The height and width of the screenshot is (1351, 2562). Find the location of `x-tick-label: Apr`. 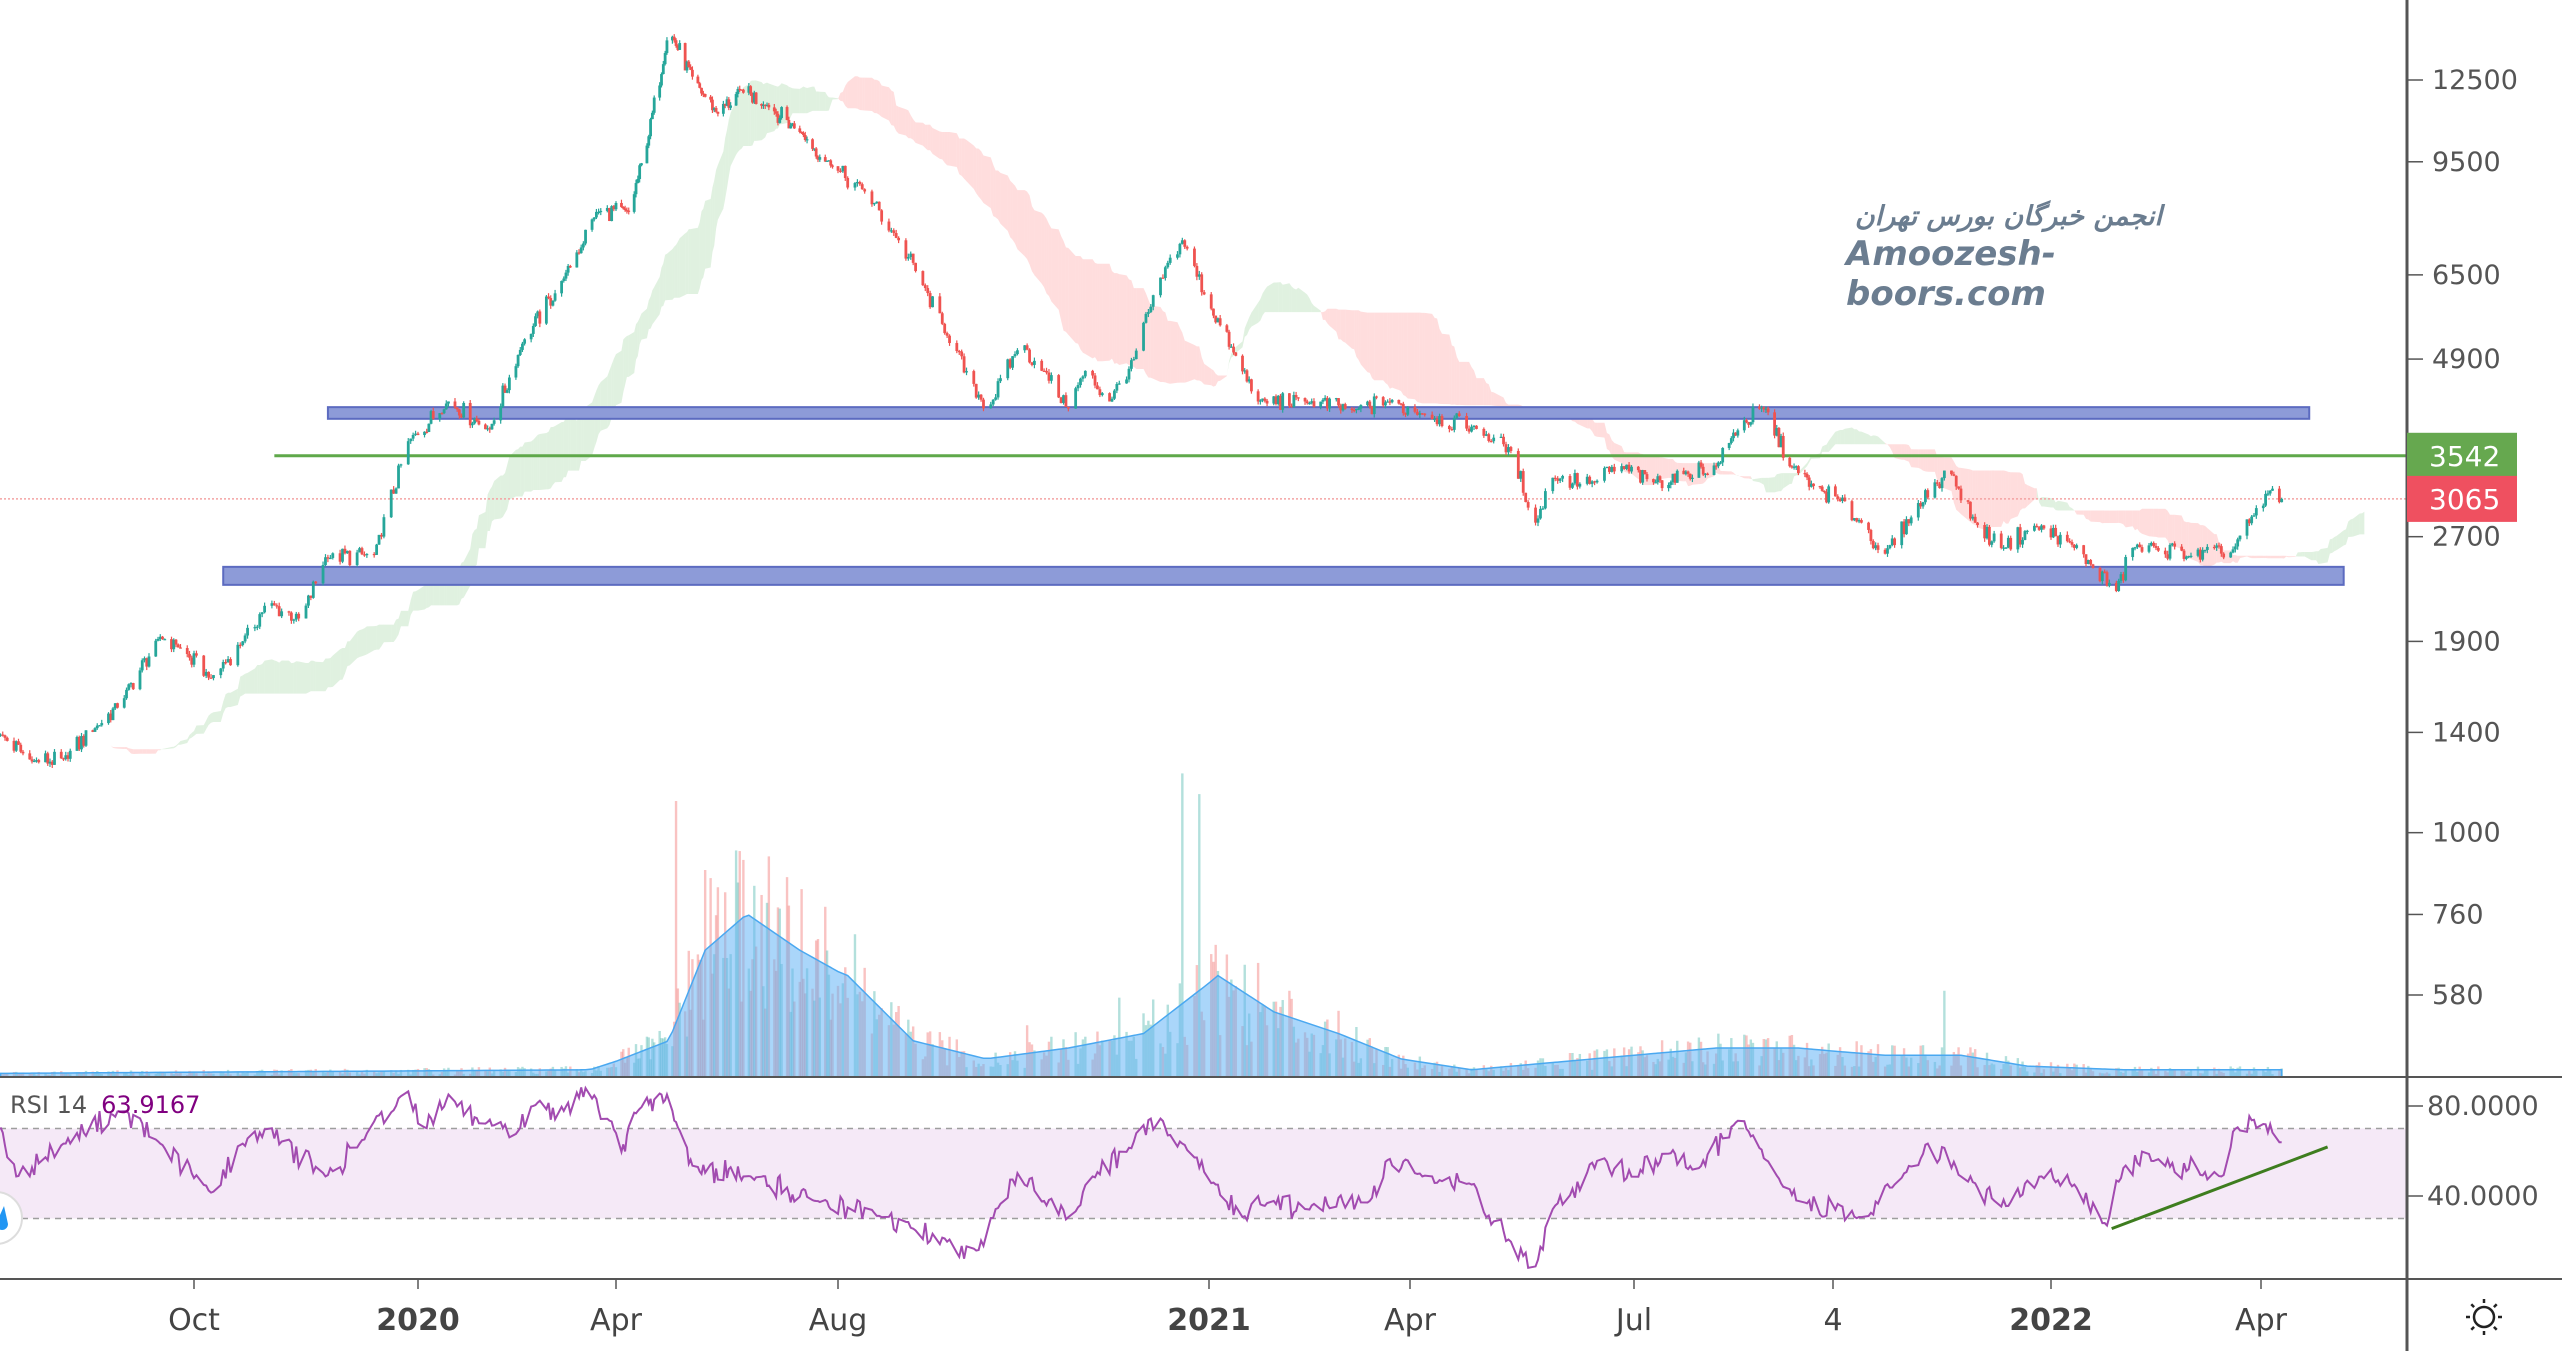

x-tick-label: Apr is located at coordinates (1410, 1320).